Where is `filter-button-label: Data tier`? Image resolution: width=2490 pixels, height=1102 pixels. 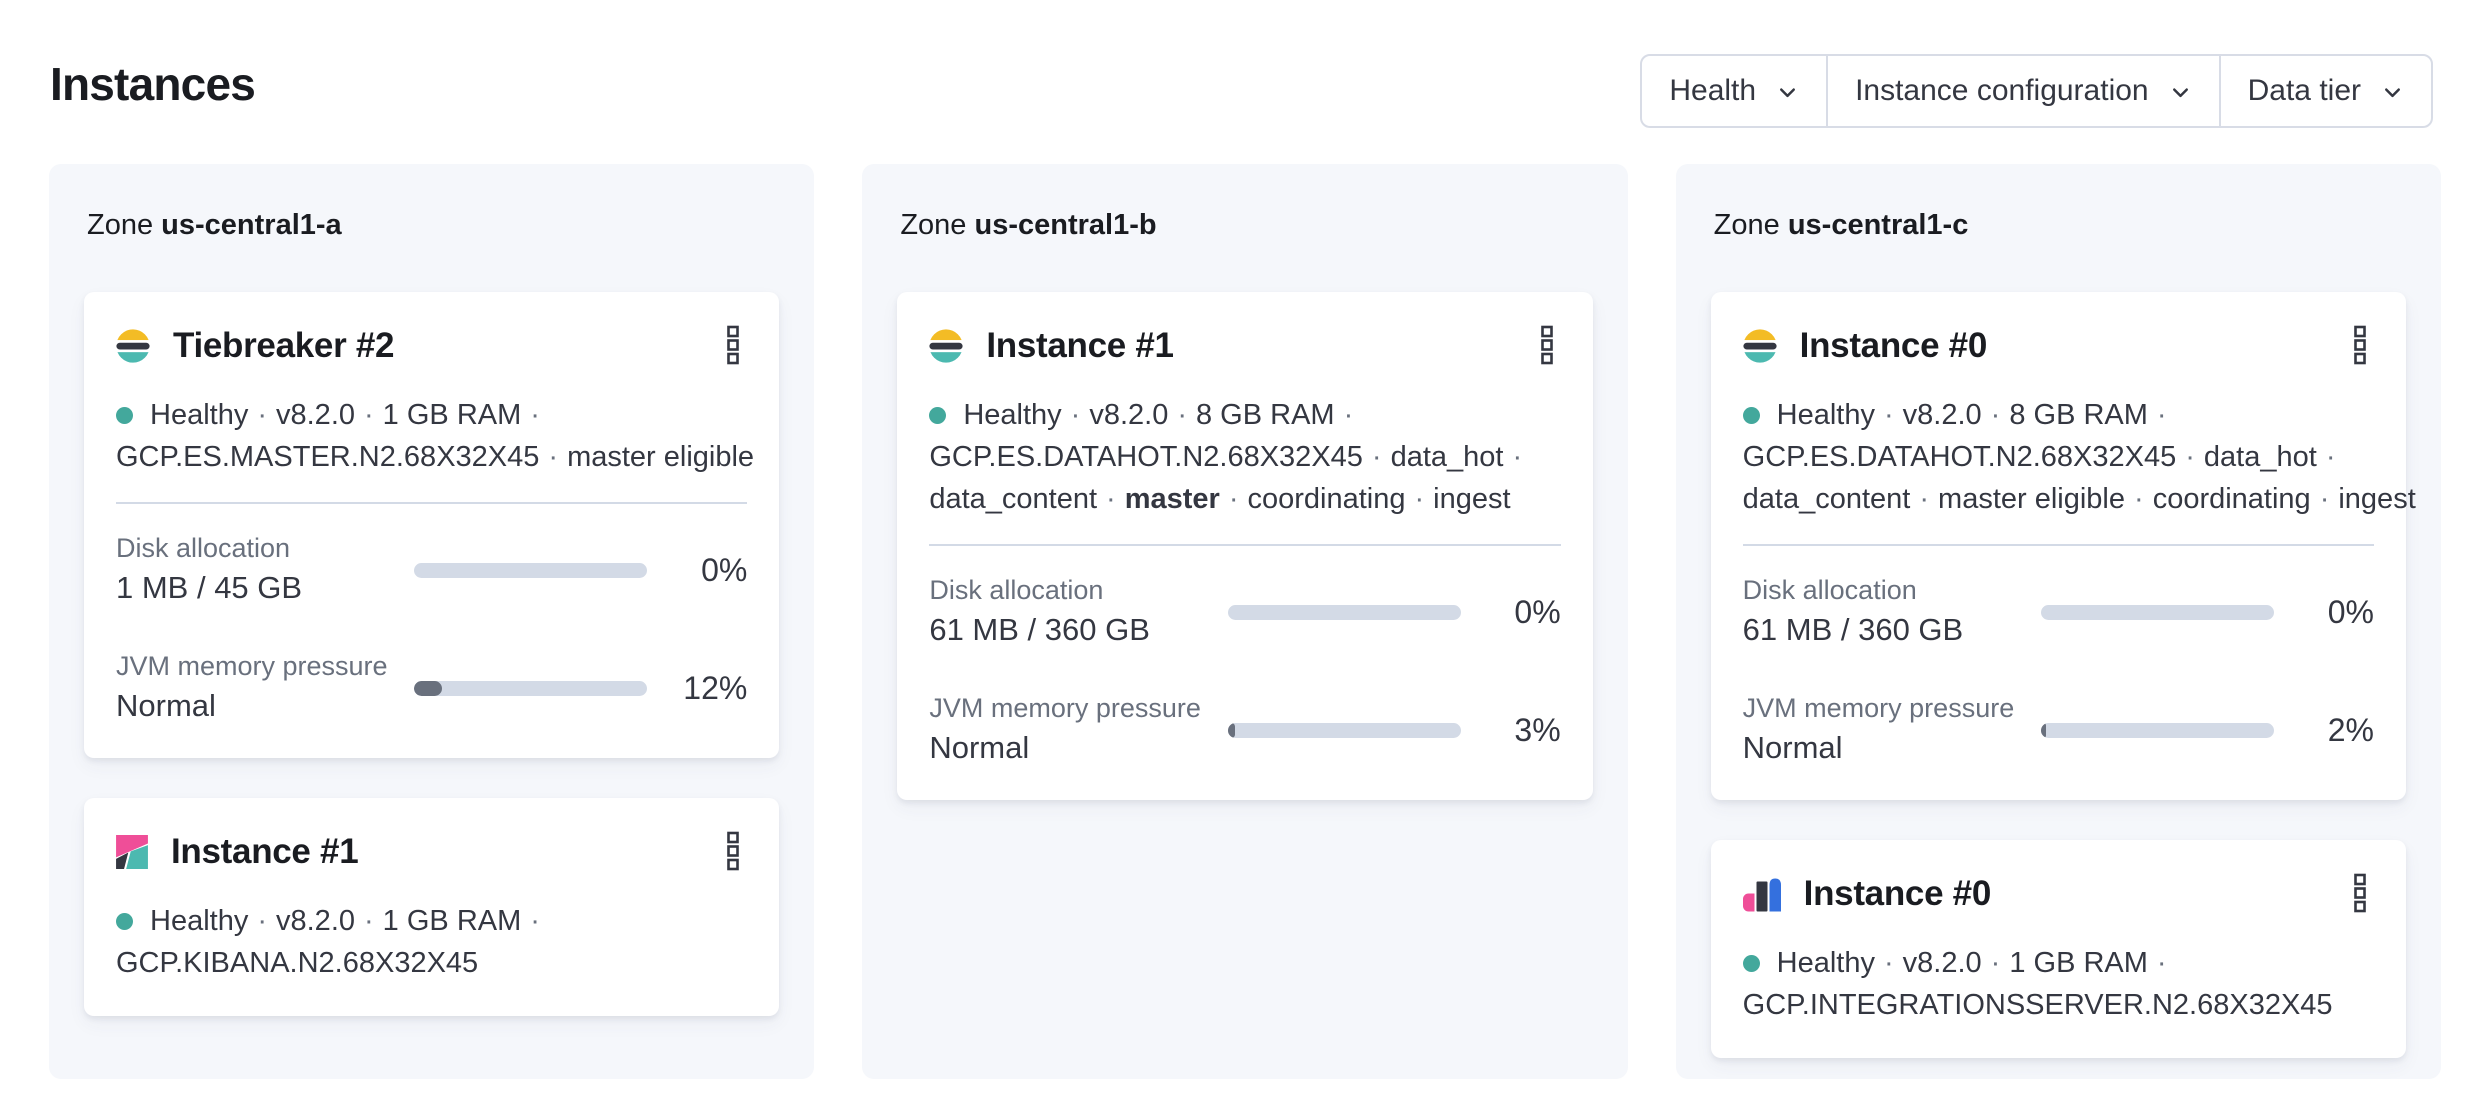 filter-button-label: Data tier is located at coordinates (2304, 90).